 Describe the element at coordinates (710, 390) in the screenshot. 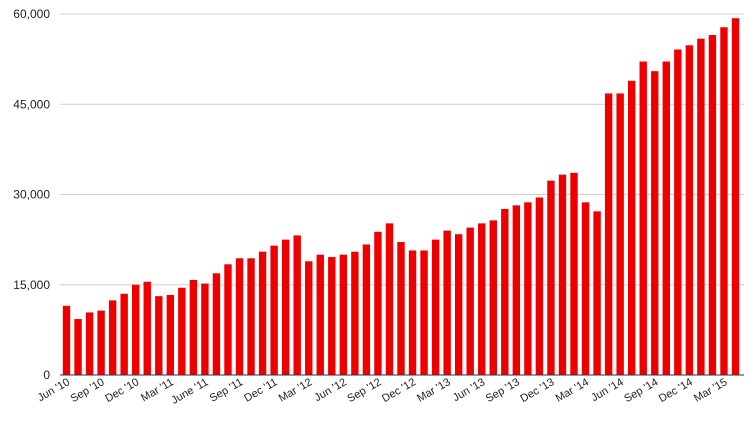

I see `x-tick-label: Mar '15` at that location.